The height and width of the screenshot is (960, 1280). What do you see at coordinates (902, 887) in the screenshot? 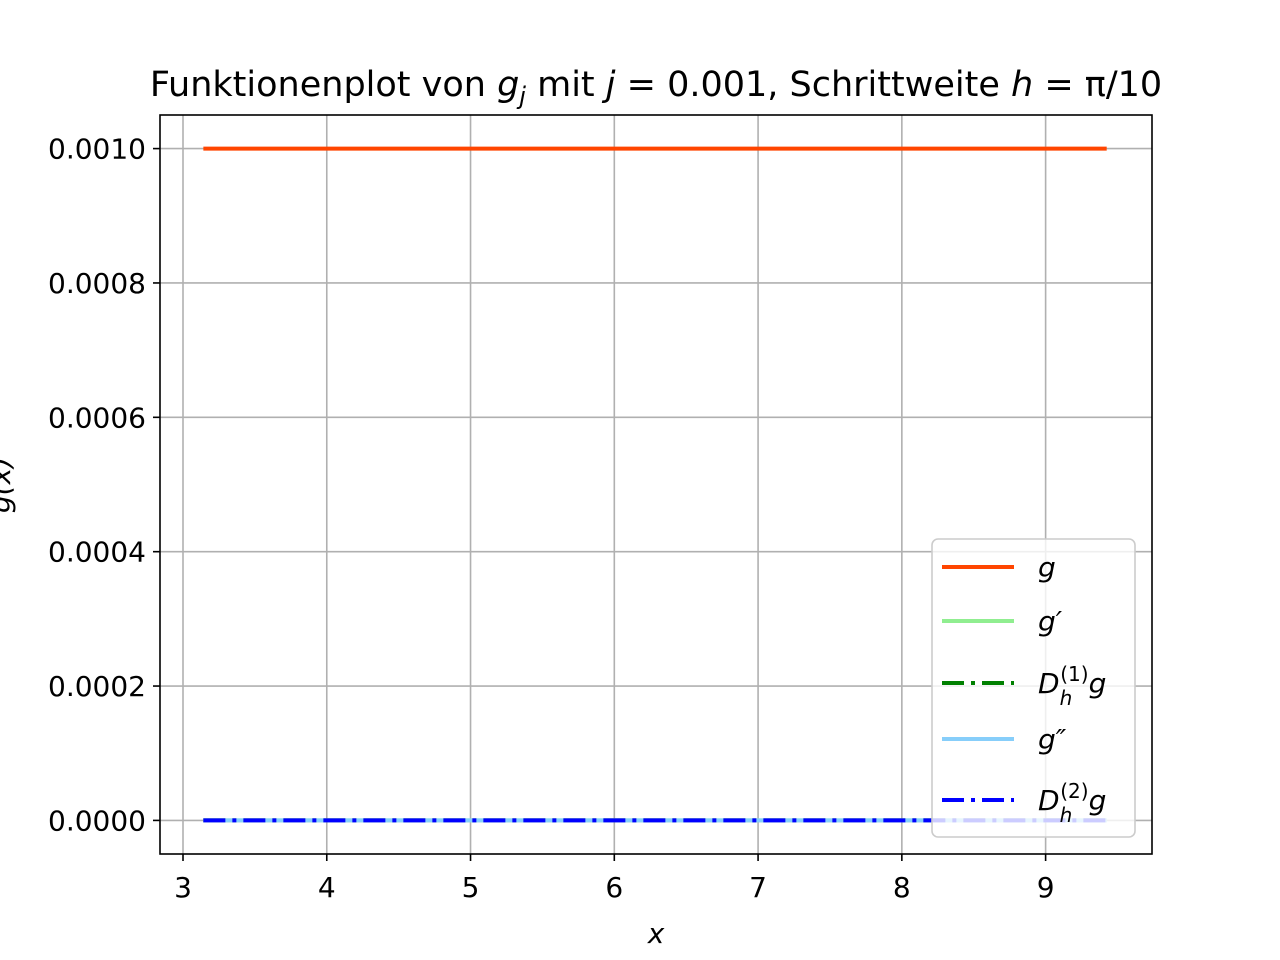
I see `x-tick-label: 8` at bounding box center [902, 887].